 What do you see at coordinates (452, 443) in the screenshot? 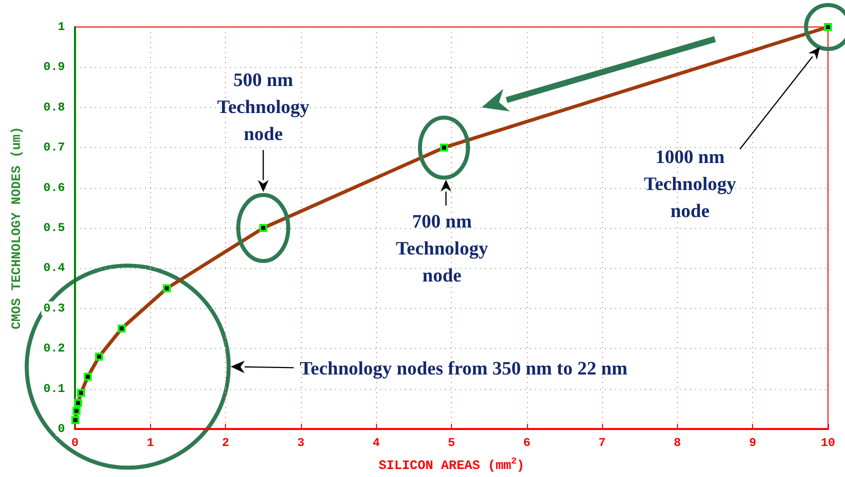
I see `x-tick-label: 5` at bounding box center [452, 443].